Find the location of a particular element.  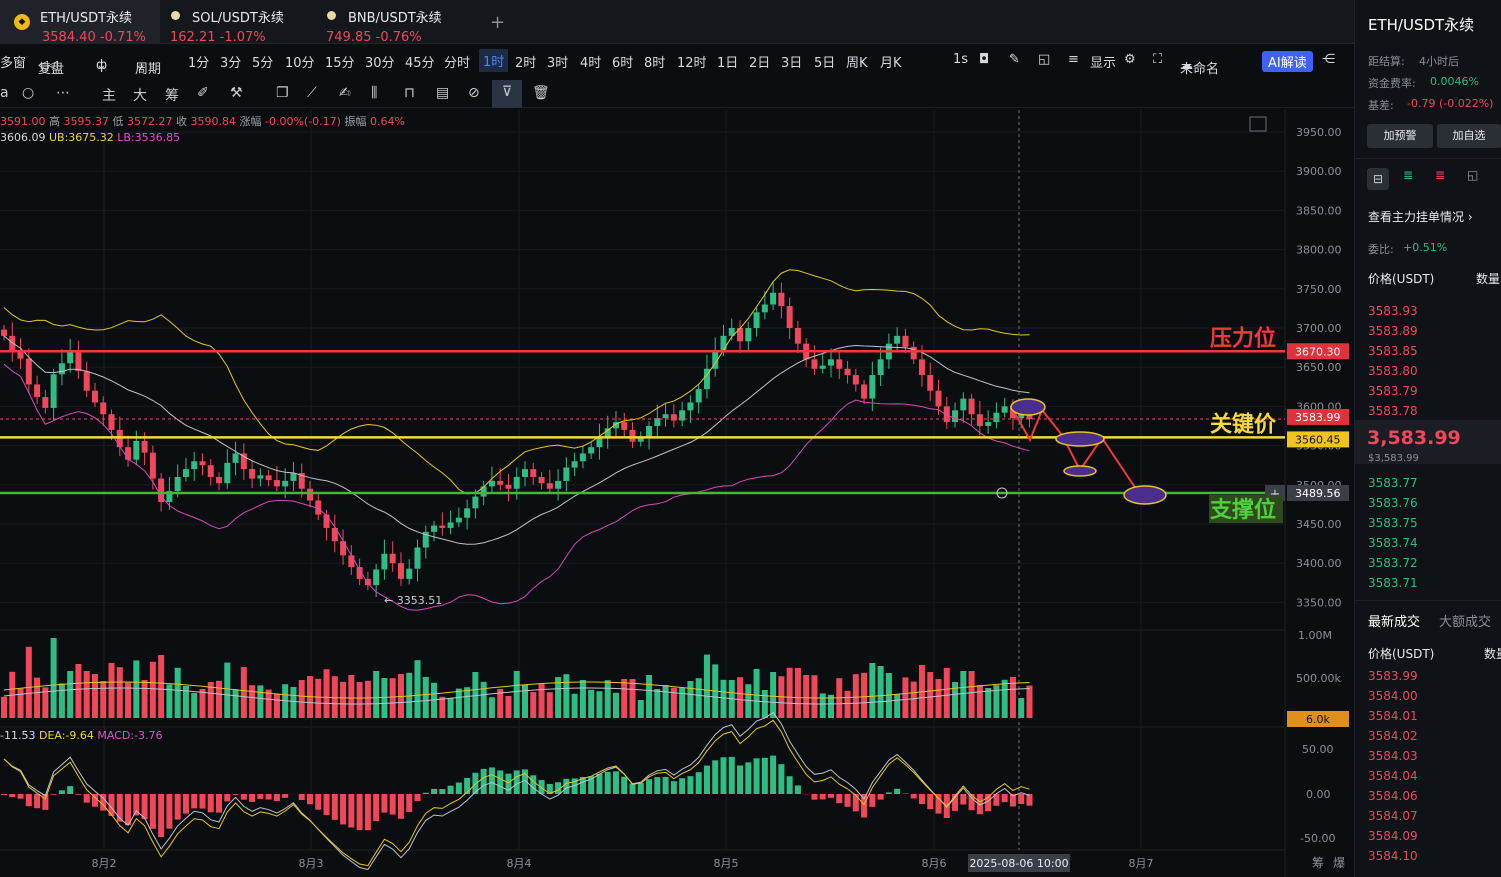

bid-row: 3583.72 is located at coordinates (1393, 563).